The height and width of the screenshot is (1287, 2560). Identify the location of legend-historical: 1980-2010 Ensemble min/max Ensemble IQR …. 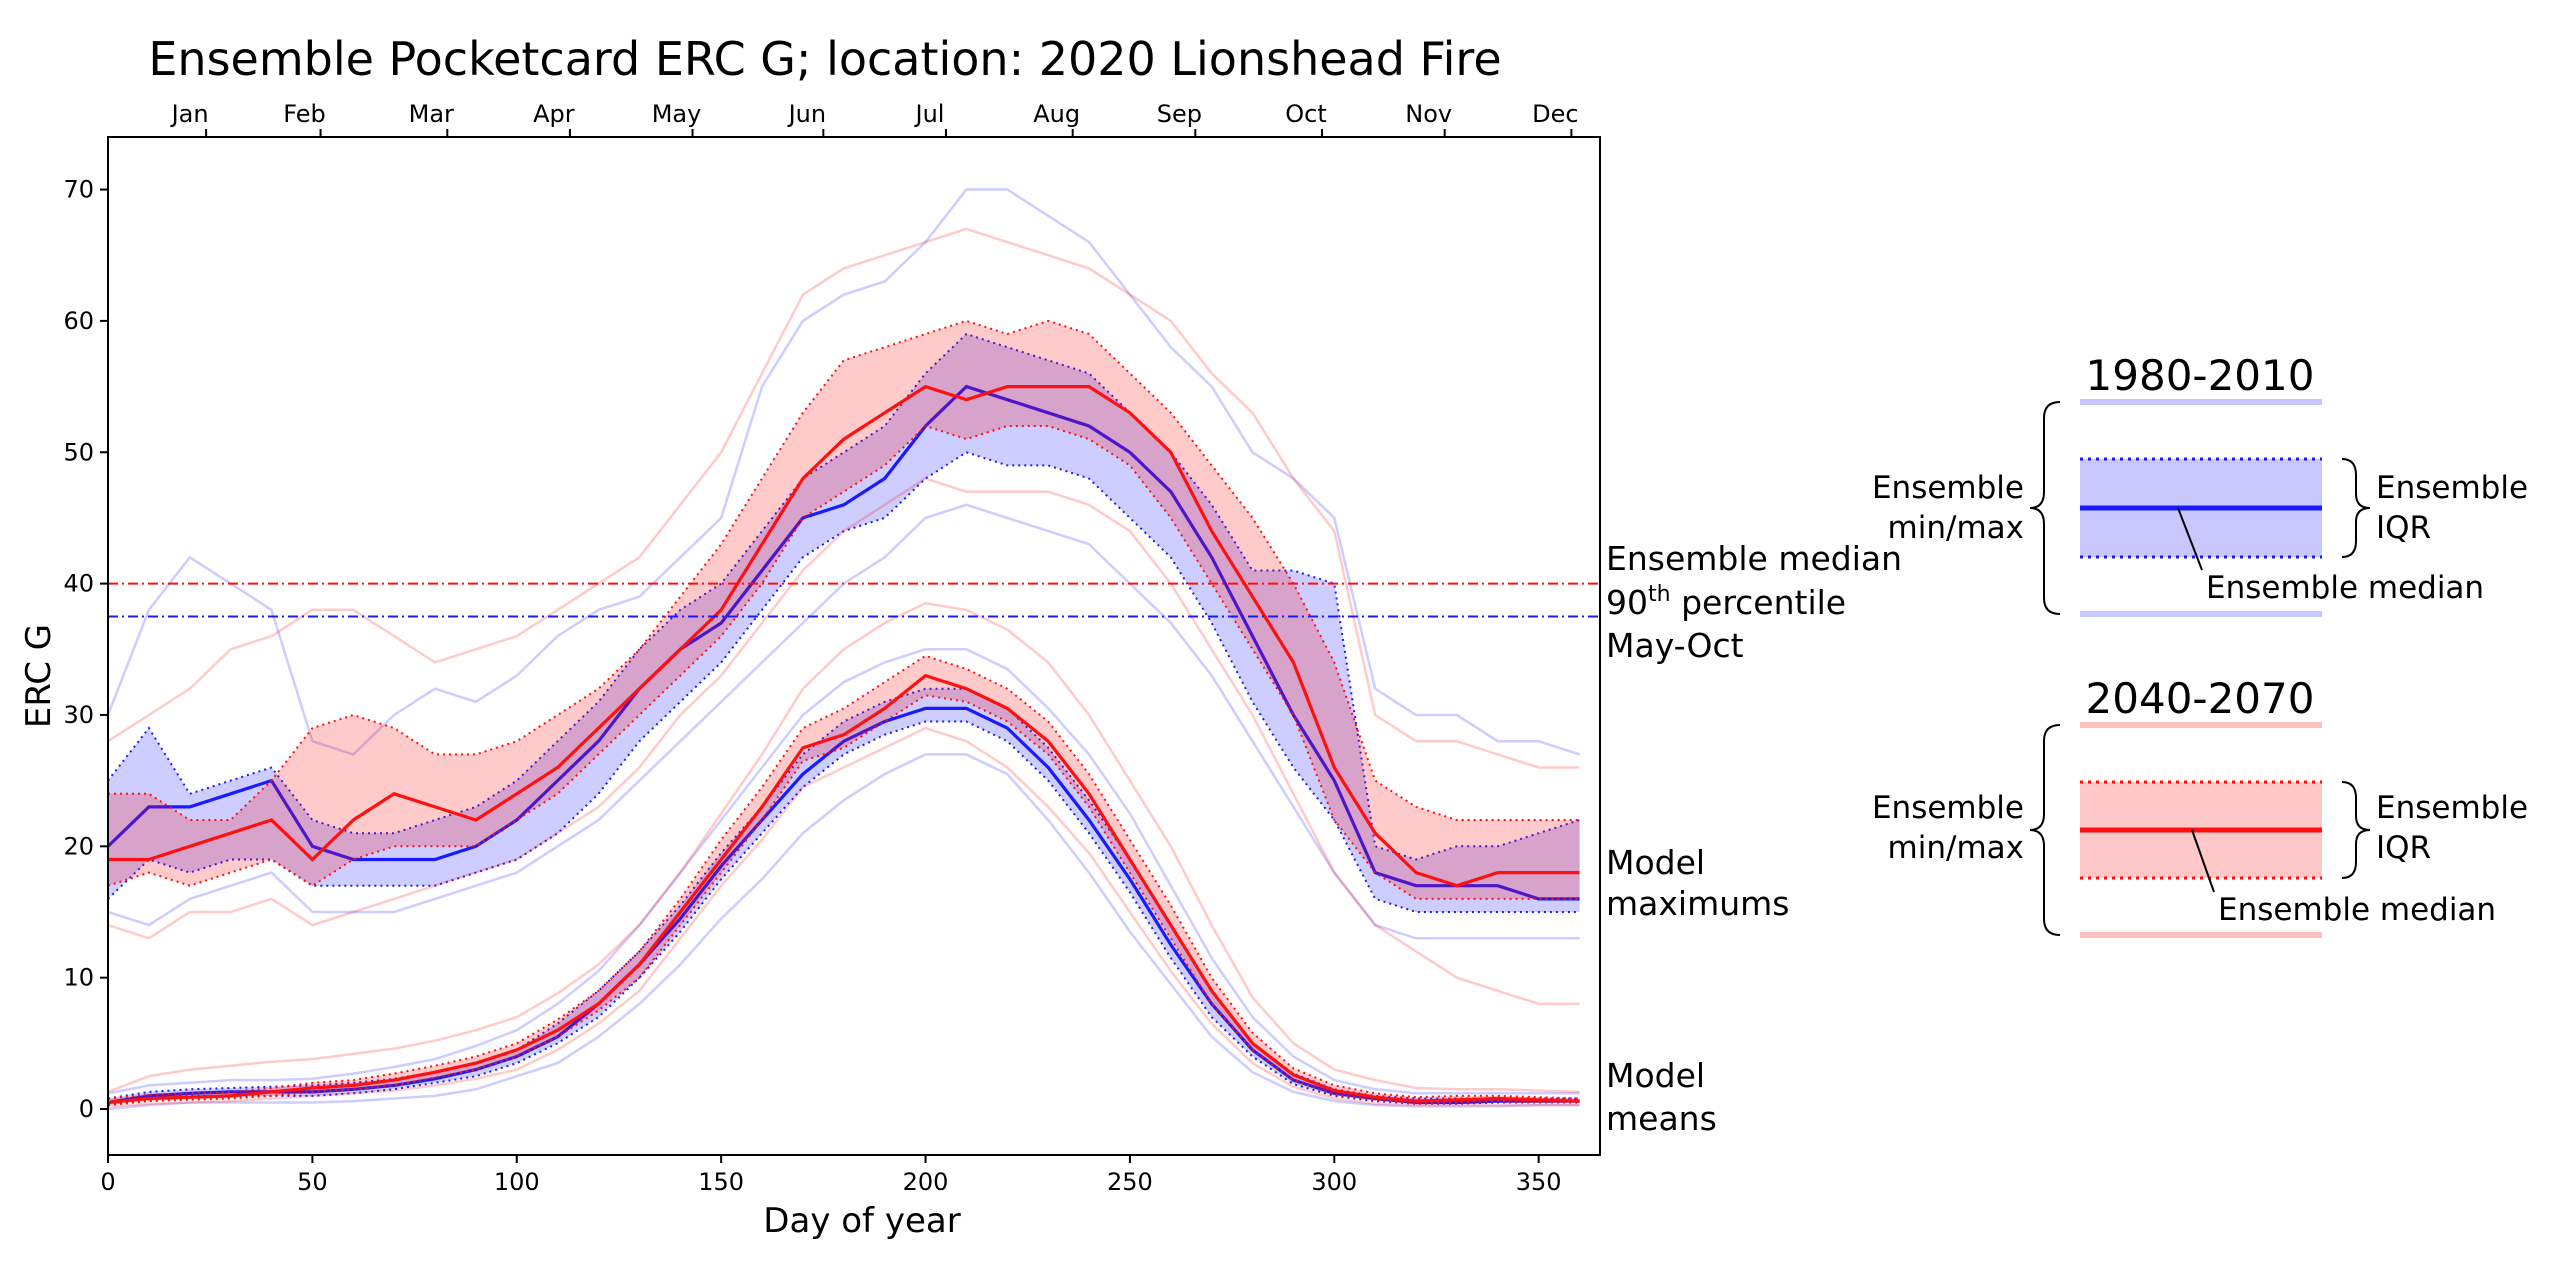
(2200, 484).